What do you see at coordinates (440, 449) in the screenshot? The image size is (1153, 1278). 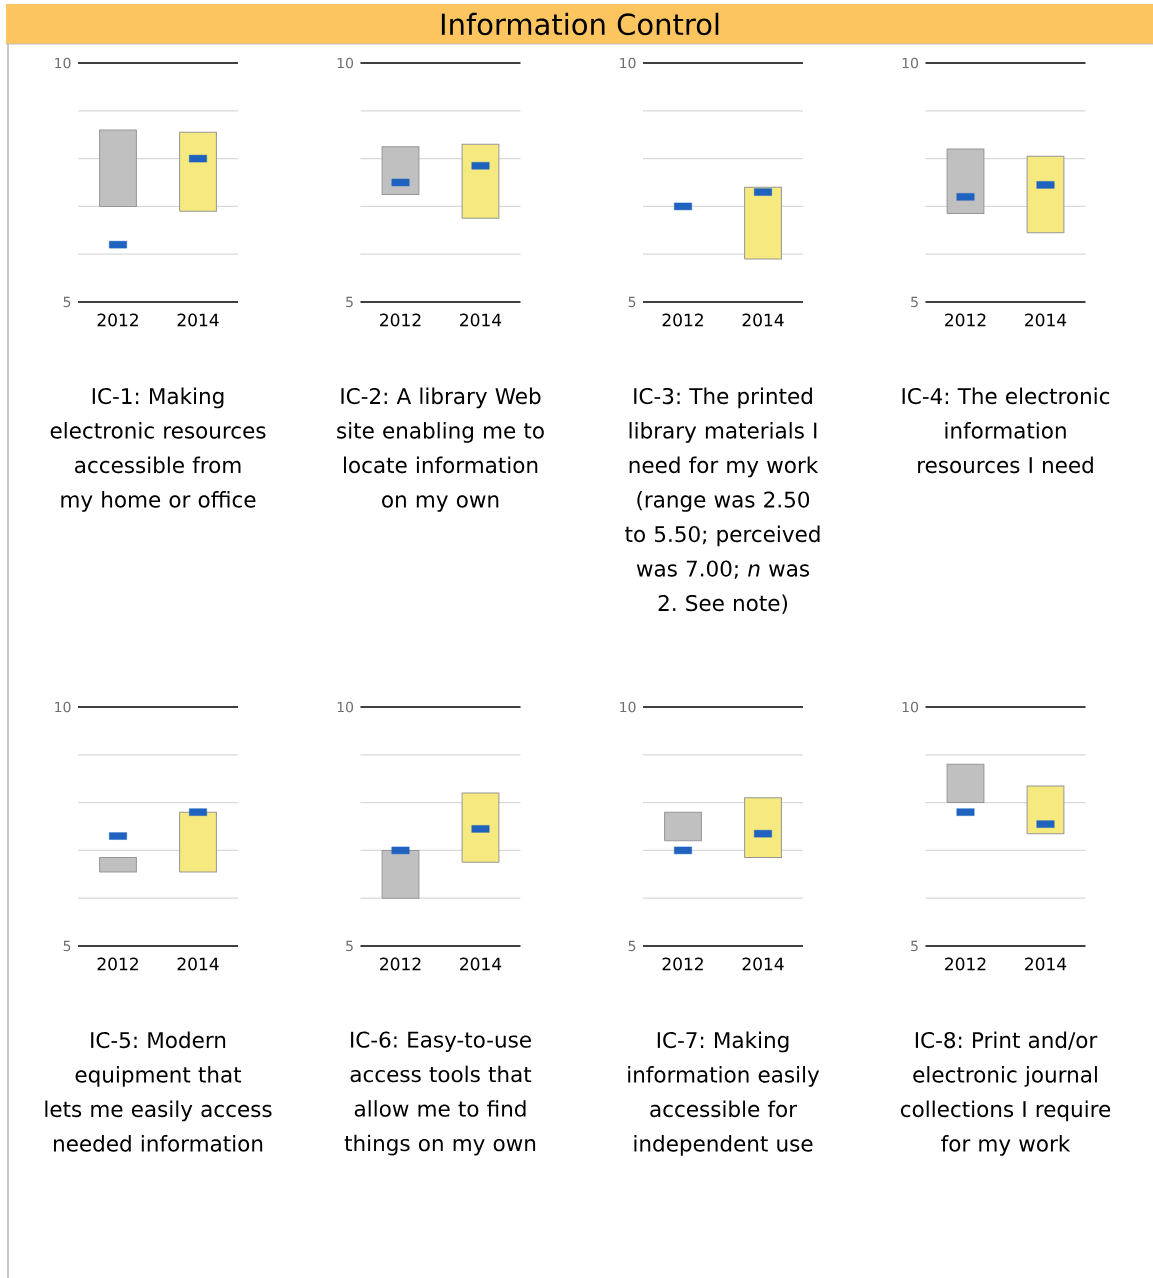 I see `x-axis-title: IC-2: A library Web site enabling me to locate information on my own` at bounding box center [440, 449].